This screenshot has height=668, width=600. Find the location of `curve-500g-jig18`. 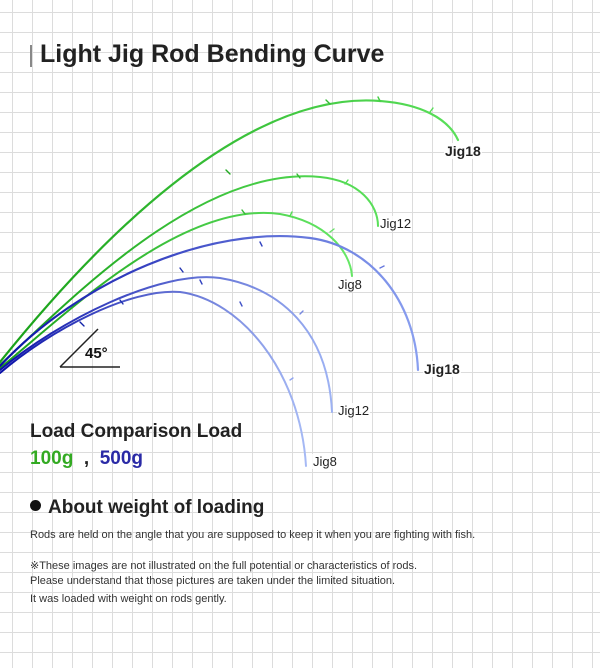

curve-500g-jig18 is located at coordinates (210, 303).